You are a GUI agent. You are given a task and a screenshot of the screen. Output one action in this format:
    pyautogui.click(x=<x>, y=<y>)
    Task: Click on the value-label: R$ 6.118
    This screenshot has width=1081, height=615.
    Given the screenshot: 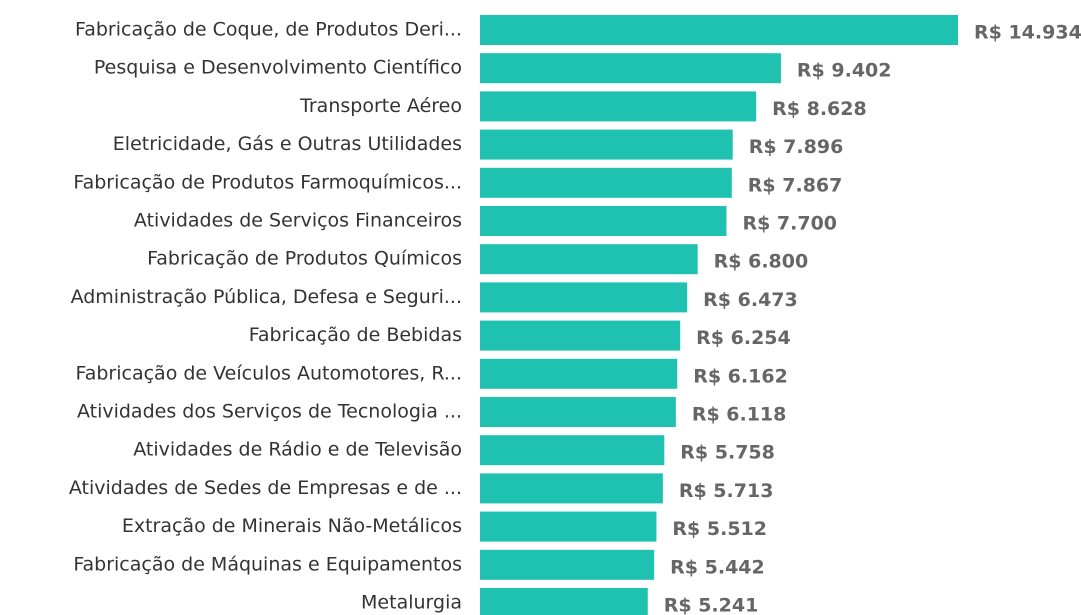 What is the action you would take?
    pyautogui.click(x=739, y=415)
    